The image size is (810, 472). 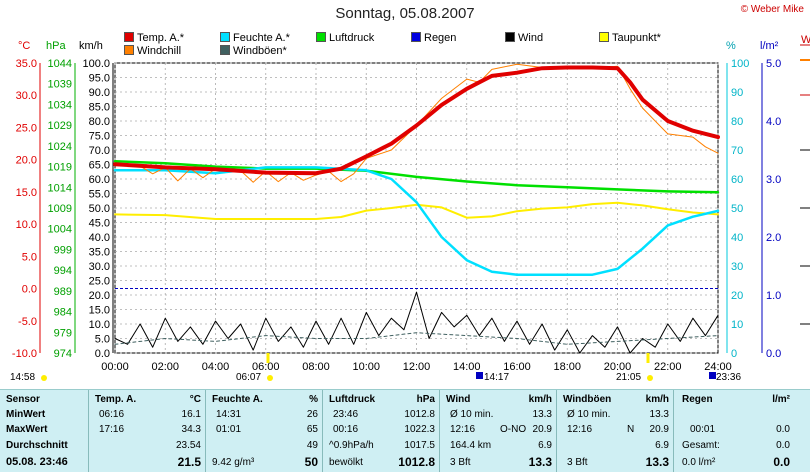 What do you see at coordinates (159, 51) in the screenshot?
I see `legend-label: Windchill` at bounding box center [159, 51].